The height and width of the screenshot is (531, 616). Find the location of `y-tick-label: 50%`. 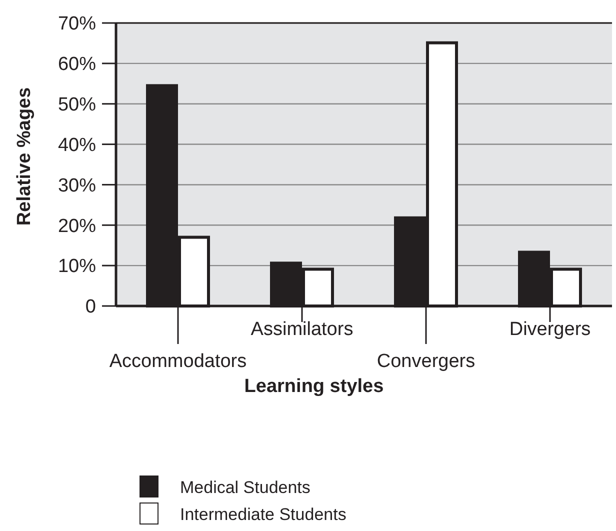

y-tick-label: 50% is located at coordinates (77, 105).